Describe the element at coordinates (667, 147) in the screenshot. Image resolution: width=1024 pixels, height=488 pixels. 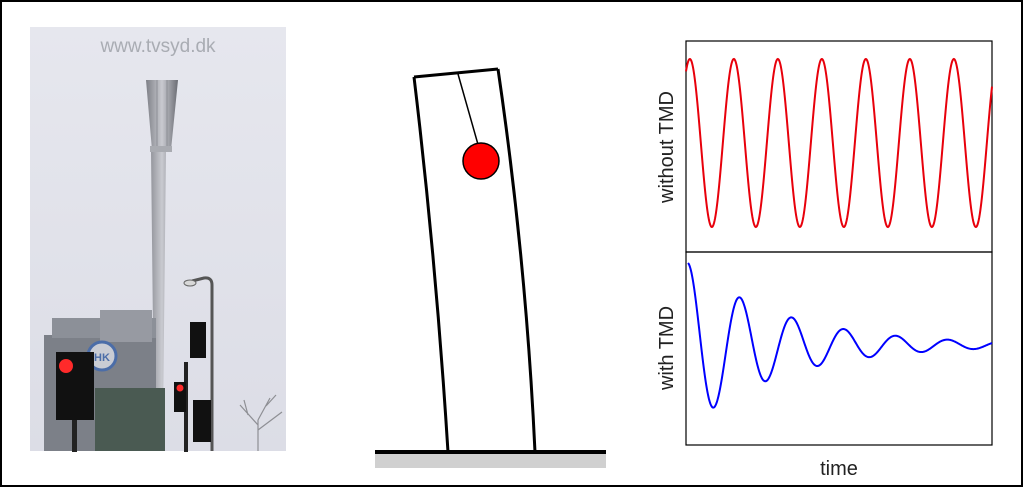
I see `top-plot-ylabel: without TMD` at that location.